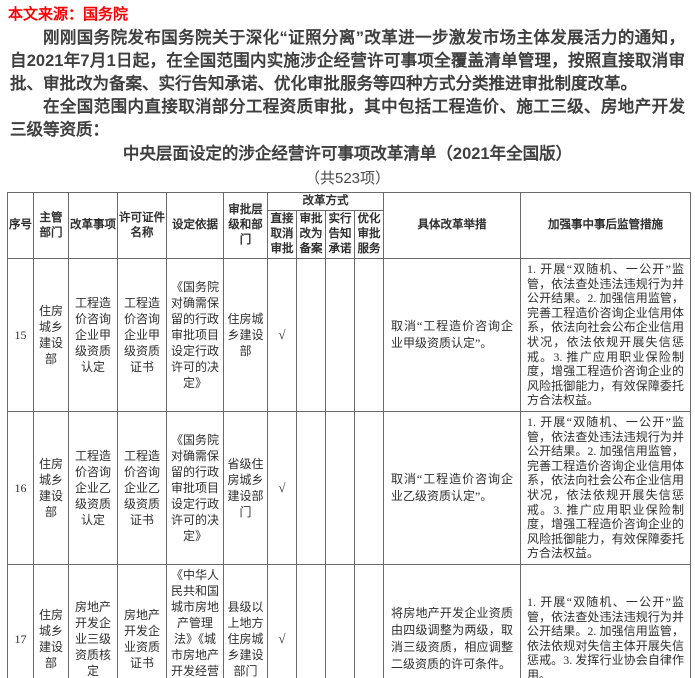 The height and width of the screenshot is (678, 695). What do you see at coordinates (282, 234) in the screenshot?
I see `header-mode-cancel: 直接取消审批` at bounding box center [282, 234].